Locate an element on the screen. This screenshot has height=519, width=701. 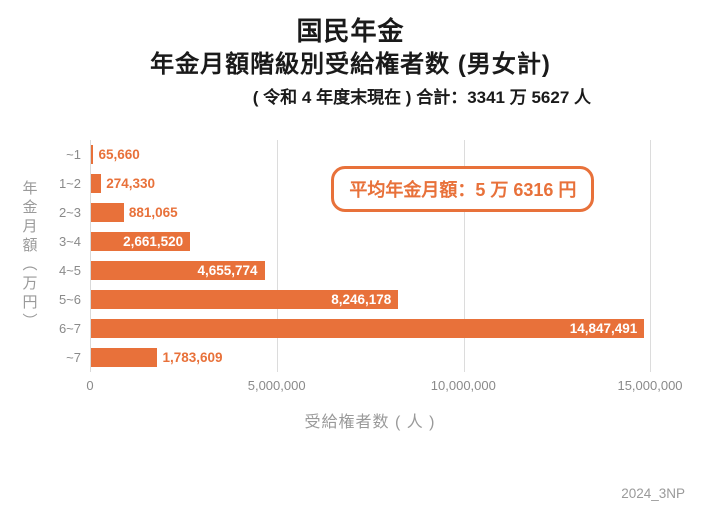
category-label: ~7 is located at coordinates (73, 357).